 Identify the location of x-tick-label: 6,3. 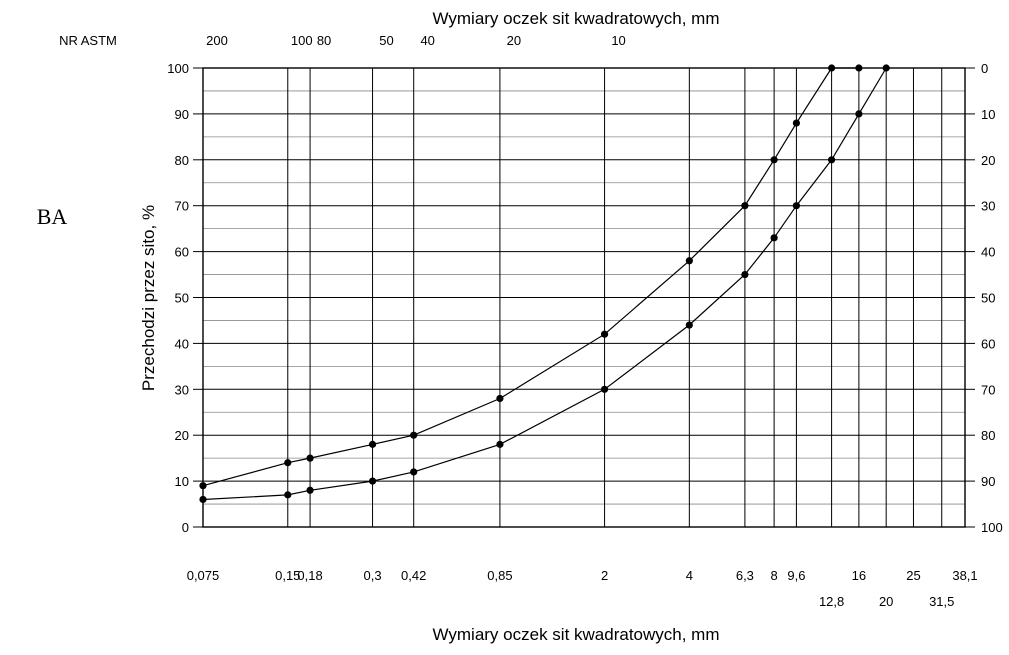
(745, 575).